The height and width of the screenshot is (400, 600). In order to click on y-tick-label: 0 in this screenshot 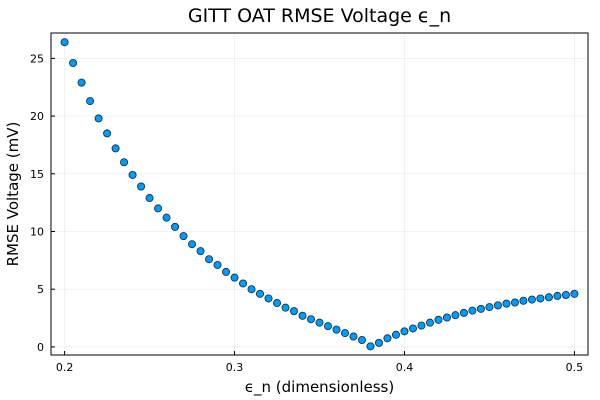, I will do `click(40, 347)`.